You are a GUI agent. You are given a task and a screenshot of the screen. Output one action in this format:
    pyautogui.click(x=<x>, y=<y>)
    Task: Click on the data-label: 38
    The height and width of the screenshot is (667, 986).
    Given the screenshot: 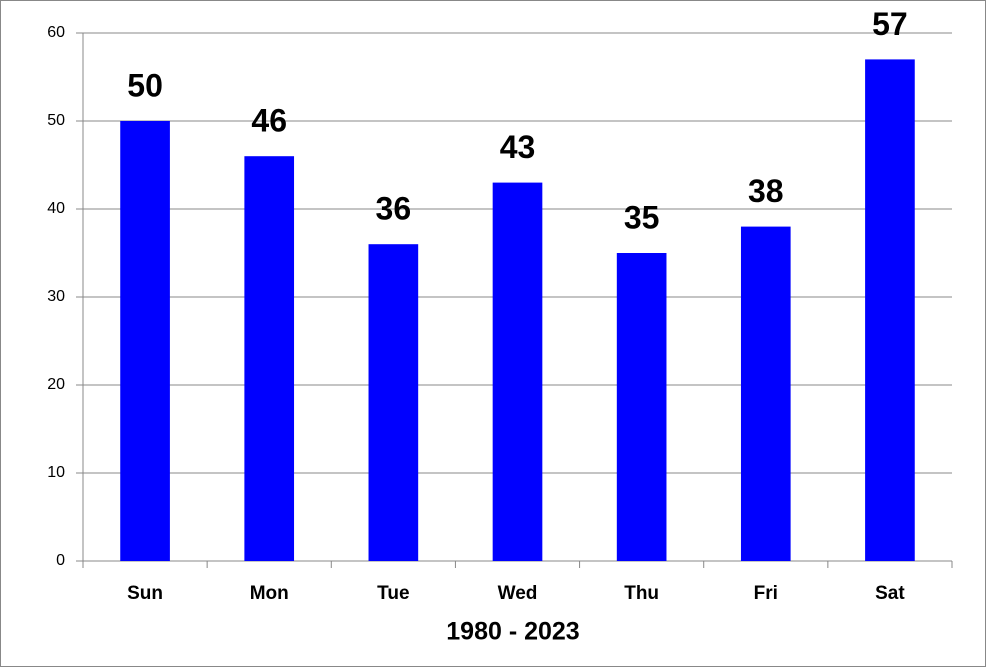 What is the action you would take?
    pyautogui.click(x=766, y=191)
    